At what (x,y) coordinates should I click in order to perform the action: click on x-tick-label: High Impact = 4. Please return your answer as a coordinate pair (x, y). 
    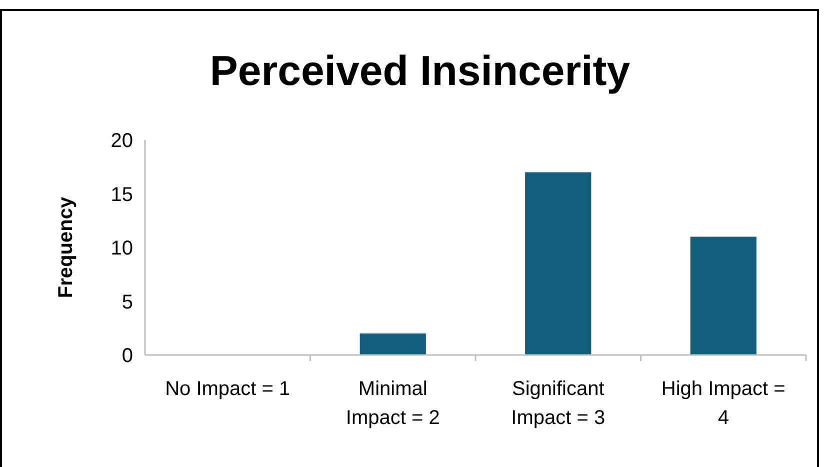
    Looking at the image, I should click on (723, 403).